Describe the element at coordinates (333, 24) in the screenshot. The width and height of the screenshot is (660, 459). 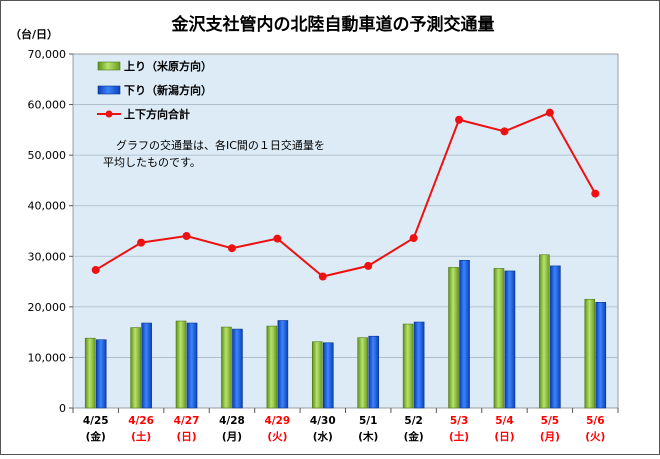
I see `chart-title: 金沢支社管内の北陸自動車道の予測交通量` at that location.